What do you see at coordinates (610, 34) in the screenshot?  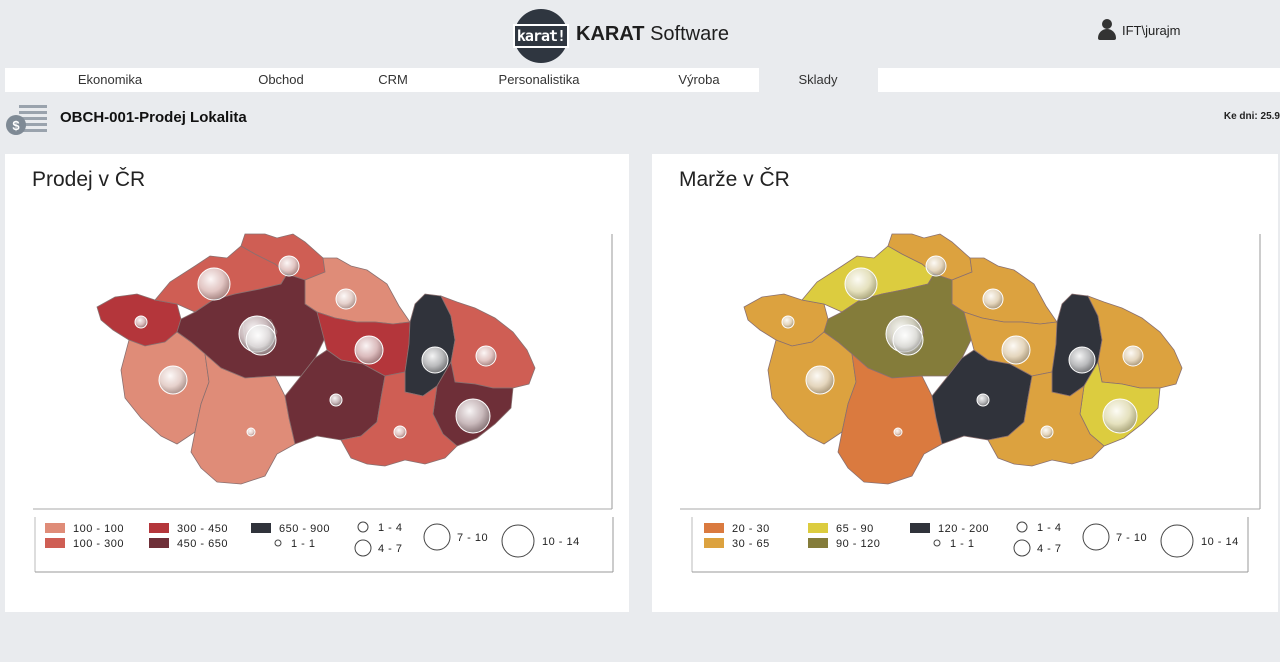 I see `brand-bold: KARAT` at bounding box center [610, 34].